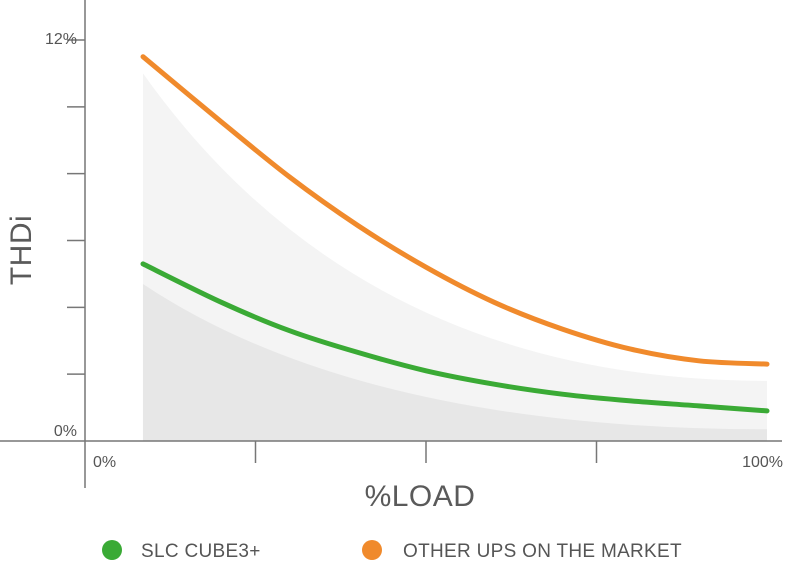 The image size is (790, 570). What do you see at coordinates (426, 452) in the screenshot?
I see `x-ticks` at bounding box center [426, 452].